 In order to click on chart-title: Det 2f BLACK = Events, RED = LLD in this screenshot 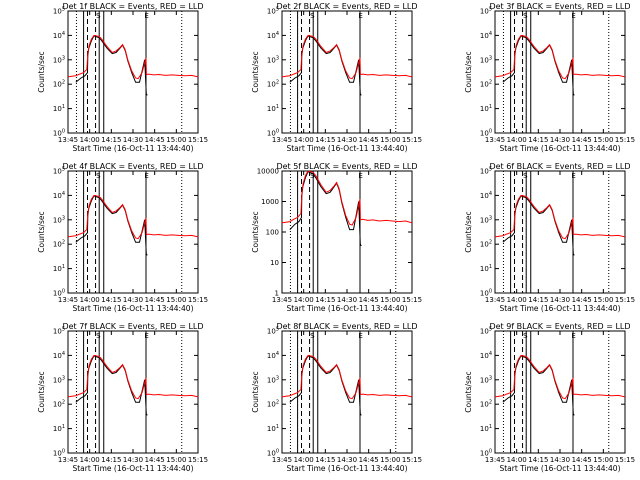, I will do `click(346, 6)`.